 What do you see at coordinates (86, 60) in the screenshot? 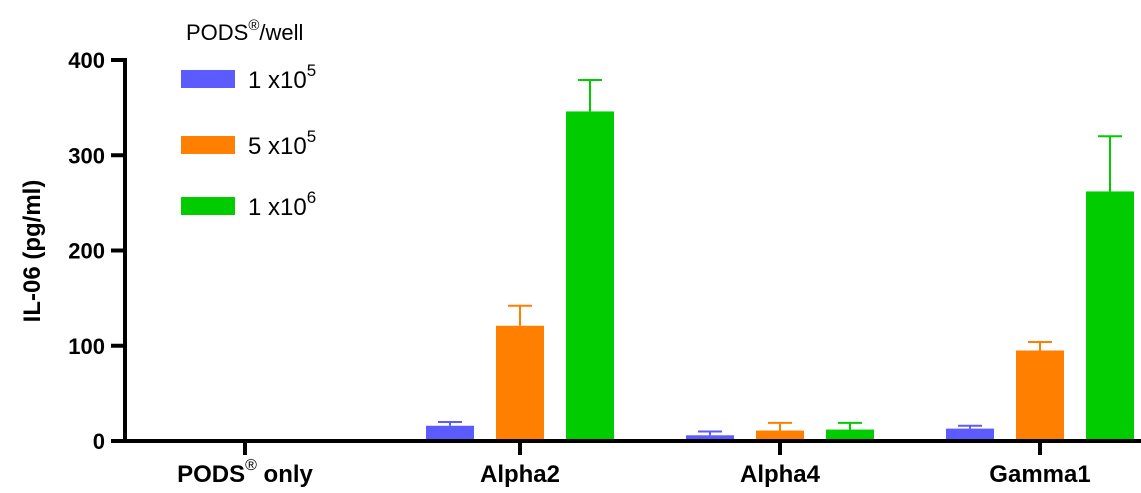
I see `y-tick-label-400: 400` at bounding box center [86, 60].